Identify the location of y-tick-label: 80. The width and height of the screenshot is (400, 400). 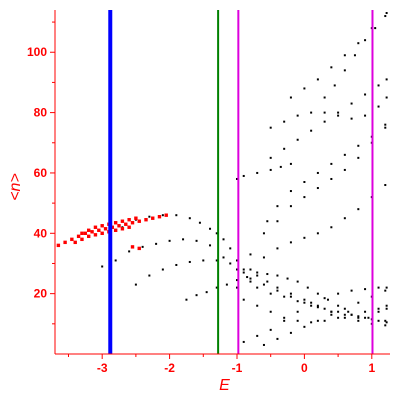
(41, 113).